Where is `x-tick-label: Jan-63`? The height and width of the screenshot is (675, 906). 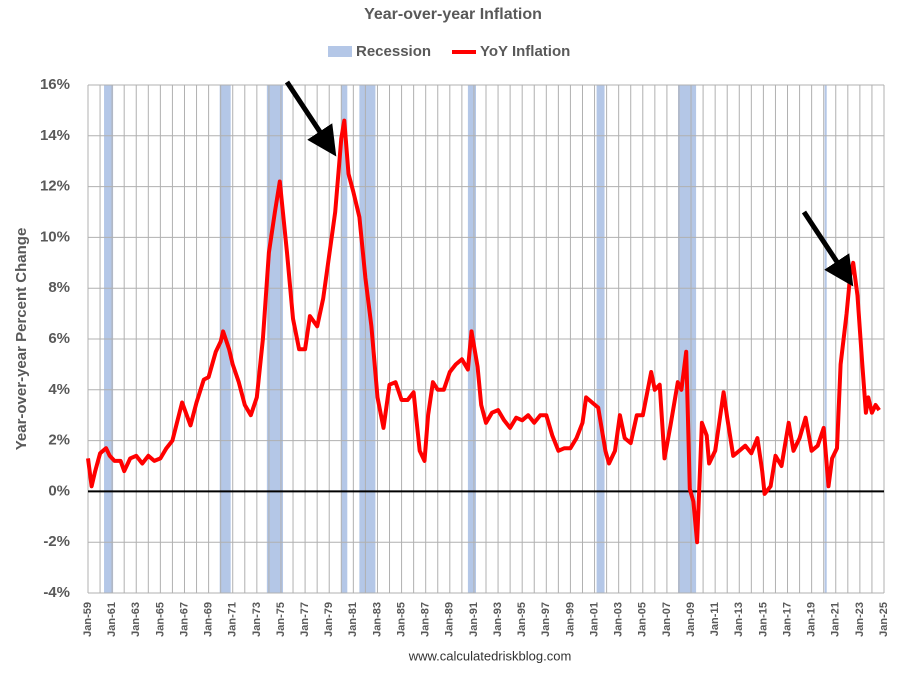
x-tick-label: Jan-63 is located at coordinates (136, 619).